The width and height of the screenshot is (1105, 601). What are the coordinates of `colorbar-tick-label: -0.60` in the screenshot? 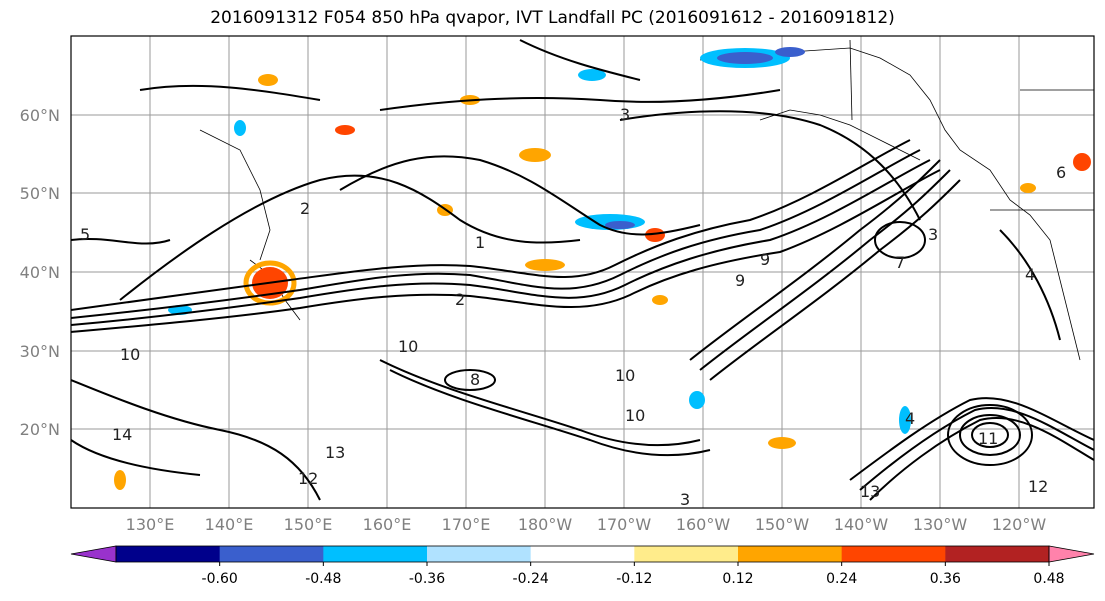 It's located at (220, 579).